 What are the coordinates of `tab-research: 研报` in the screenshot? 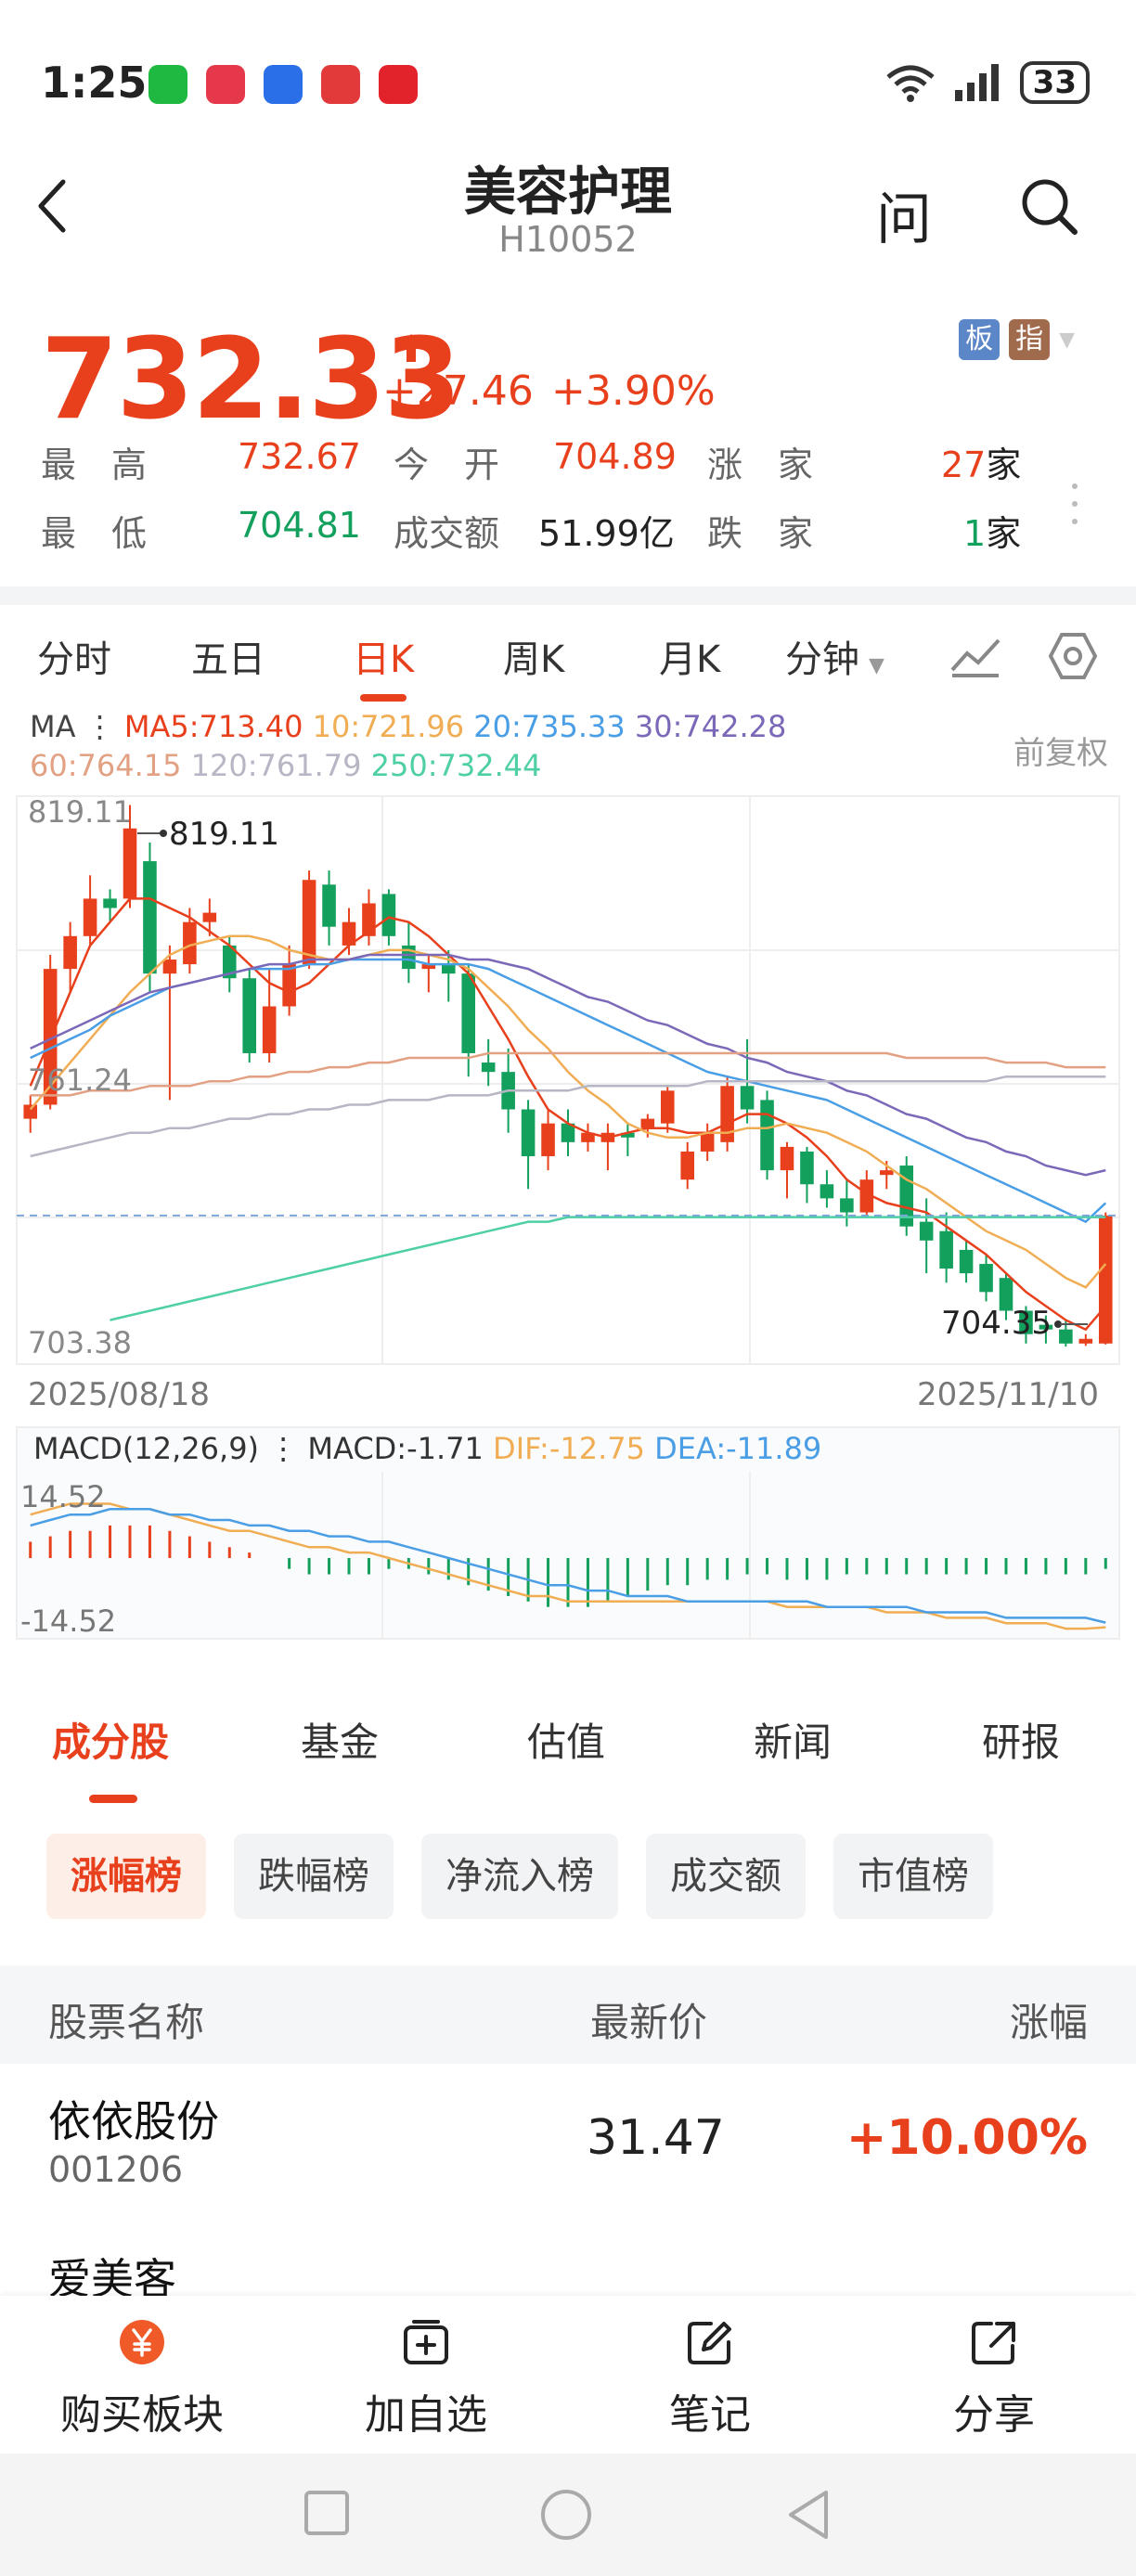 It's located at (1021, 1742).